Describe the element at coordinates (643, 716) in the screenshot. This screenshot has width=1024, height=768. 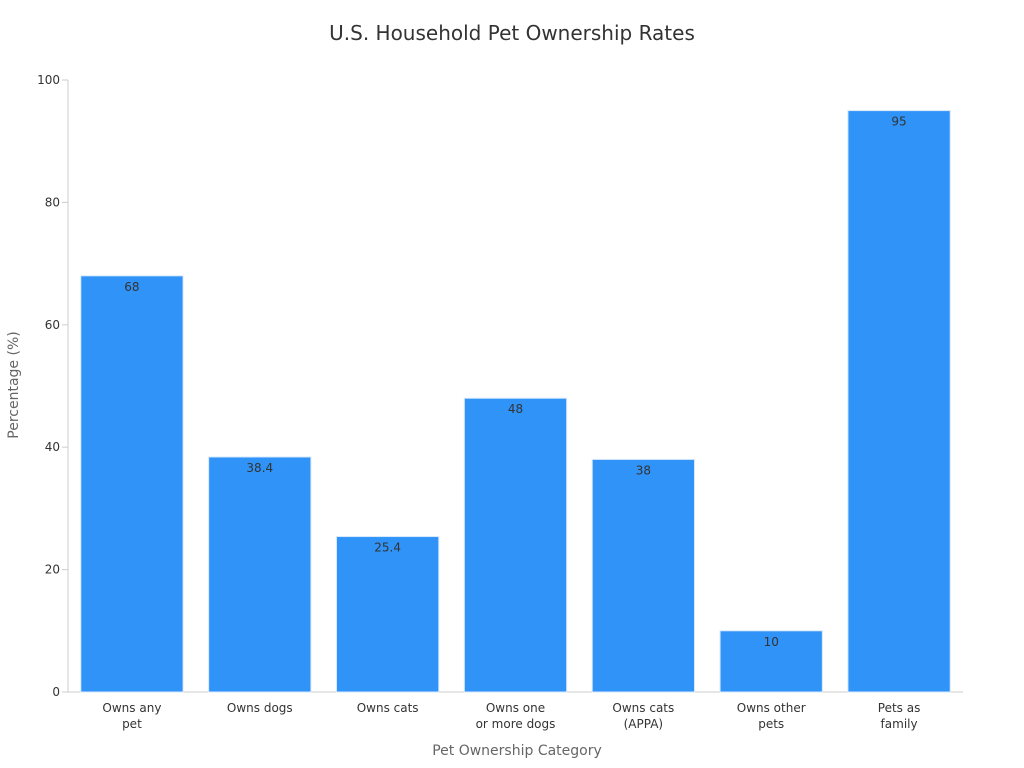
I see `x-tick-label: Owns cats (APPA)` at that location.